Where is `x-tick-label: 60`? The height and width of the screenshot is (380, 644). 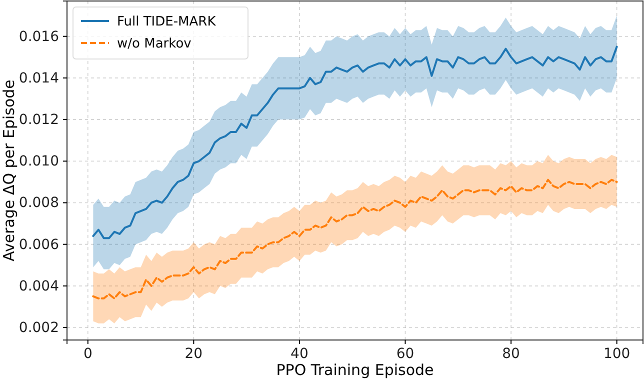
x-tick-label: 60 is located at coordinates (405, 354).